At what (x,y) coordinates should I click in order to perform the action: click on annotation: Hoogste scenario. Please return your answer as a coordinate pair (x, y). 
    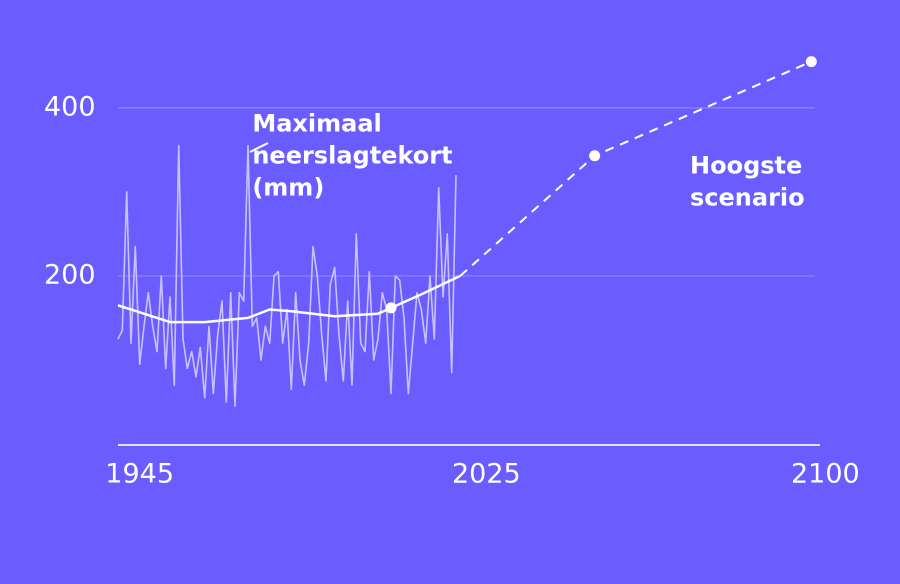
    Looking at the image, I should click on (747, 182).